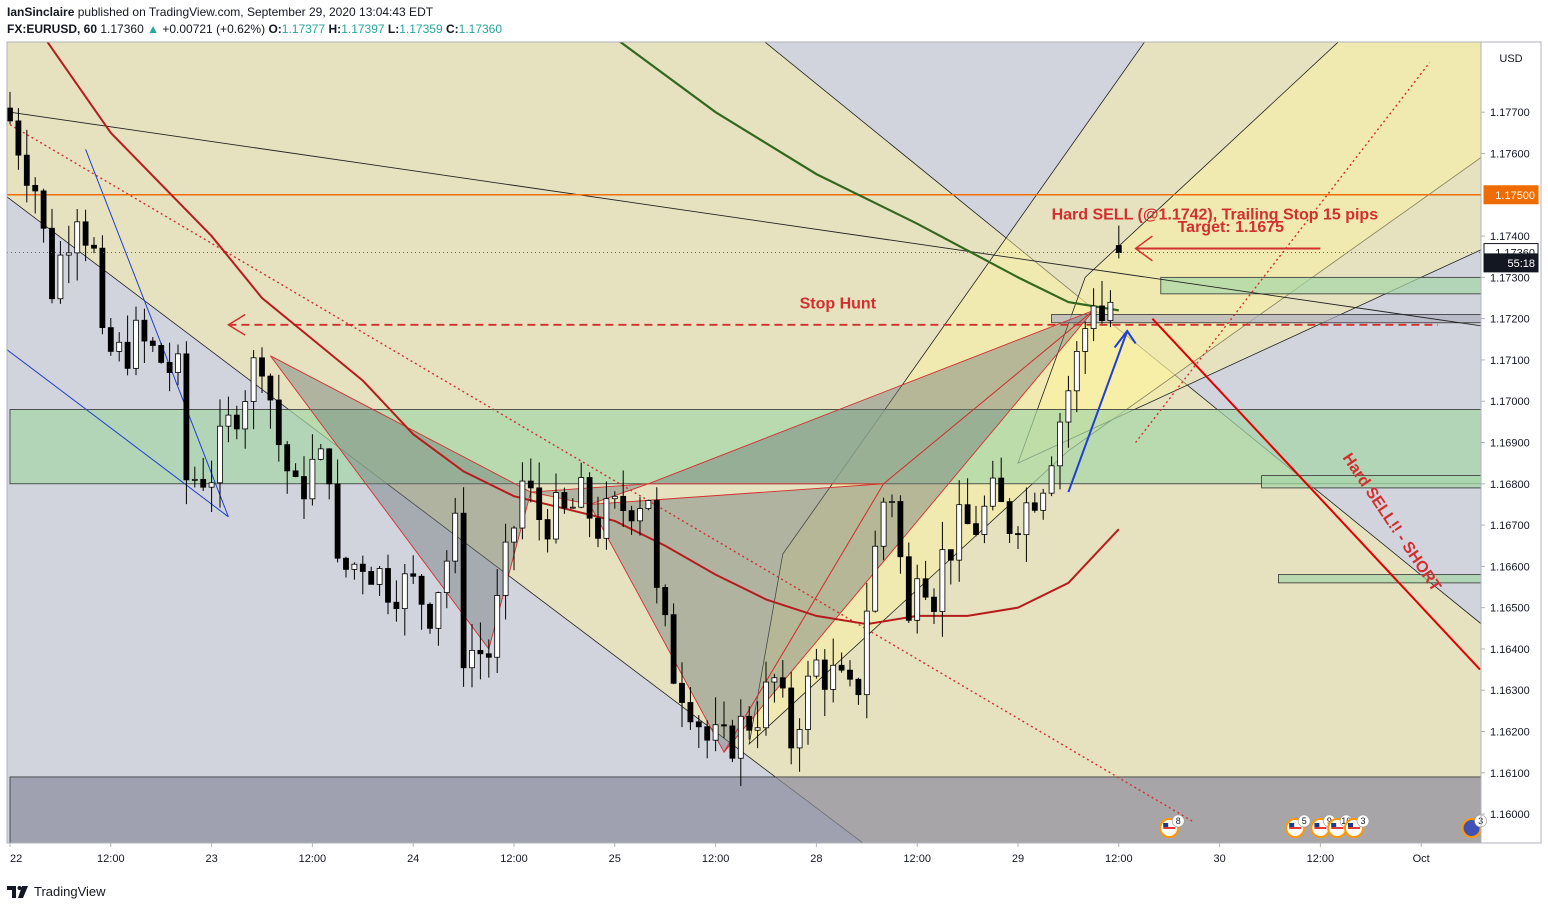  I want to click on y-tick-label: 1.16300, so click(1510, 691).